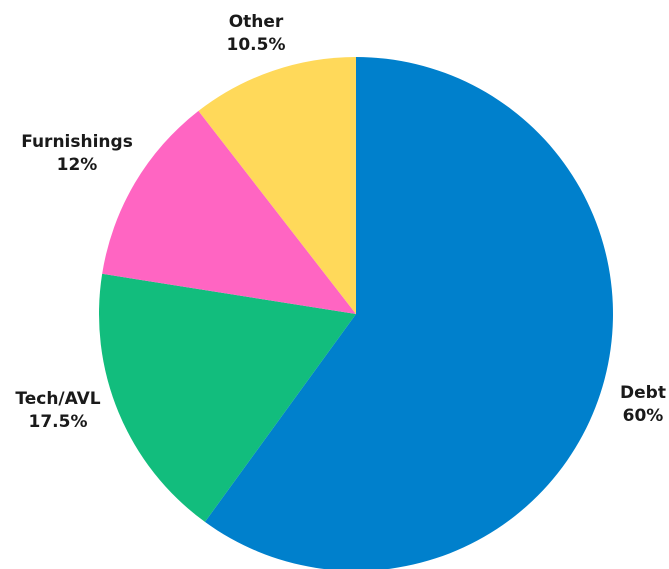 This screenshot has height=569, width=669. Describe the element at coordinates (256, 45) in the screenshot. I see `slice-value-other: 10.5%` at that location.